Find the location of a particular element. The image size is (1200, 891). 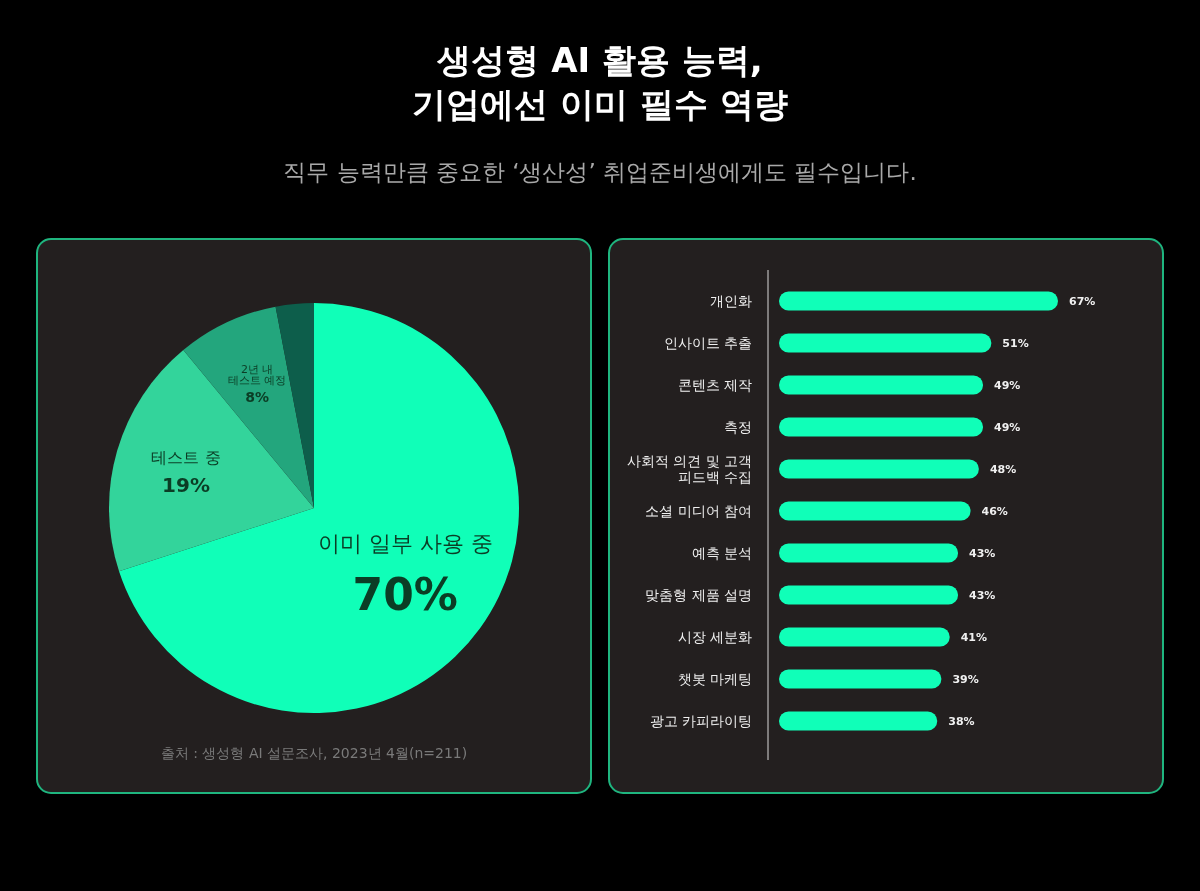

data-label: 41% is located at coordinates (974, 637).